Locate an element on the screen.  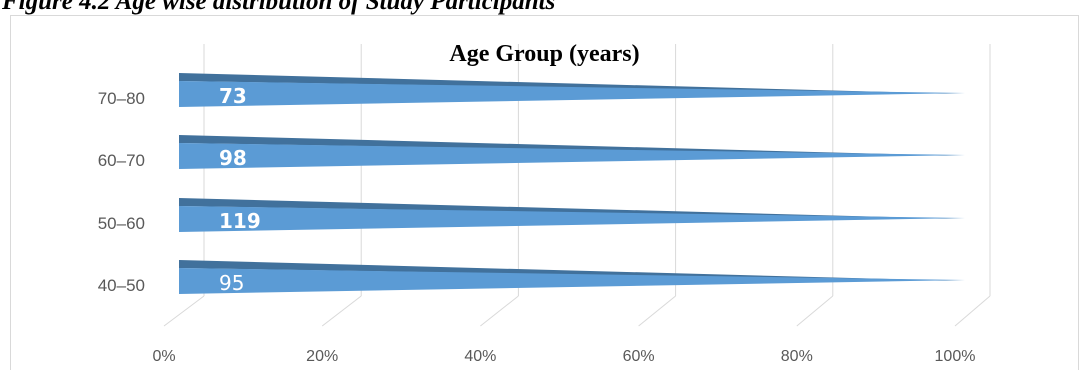
x-tick-label: 20% is located at coordinates (322, 356).